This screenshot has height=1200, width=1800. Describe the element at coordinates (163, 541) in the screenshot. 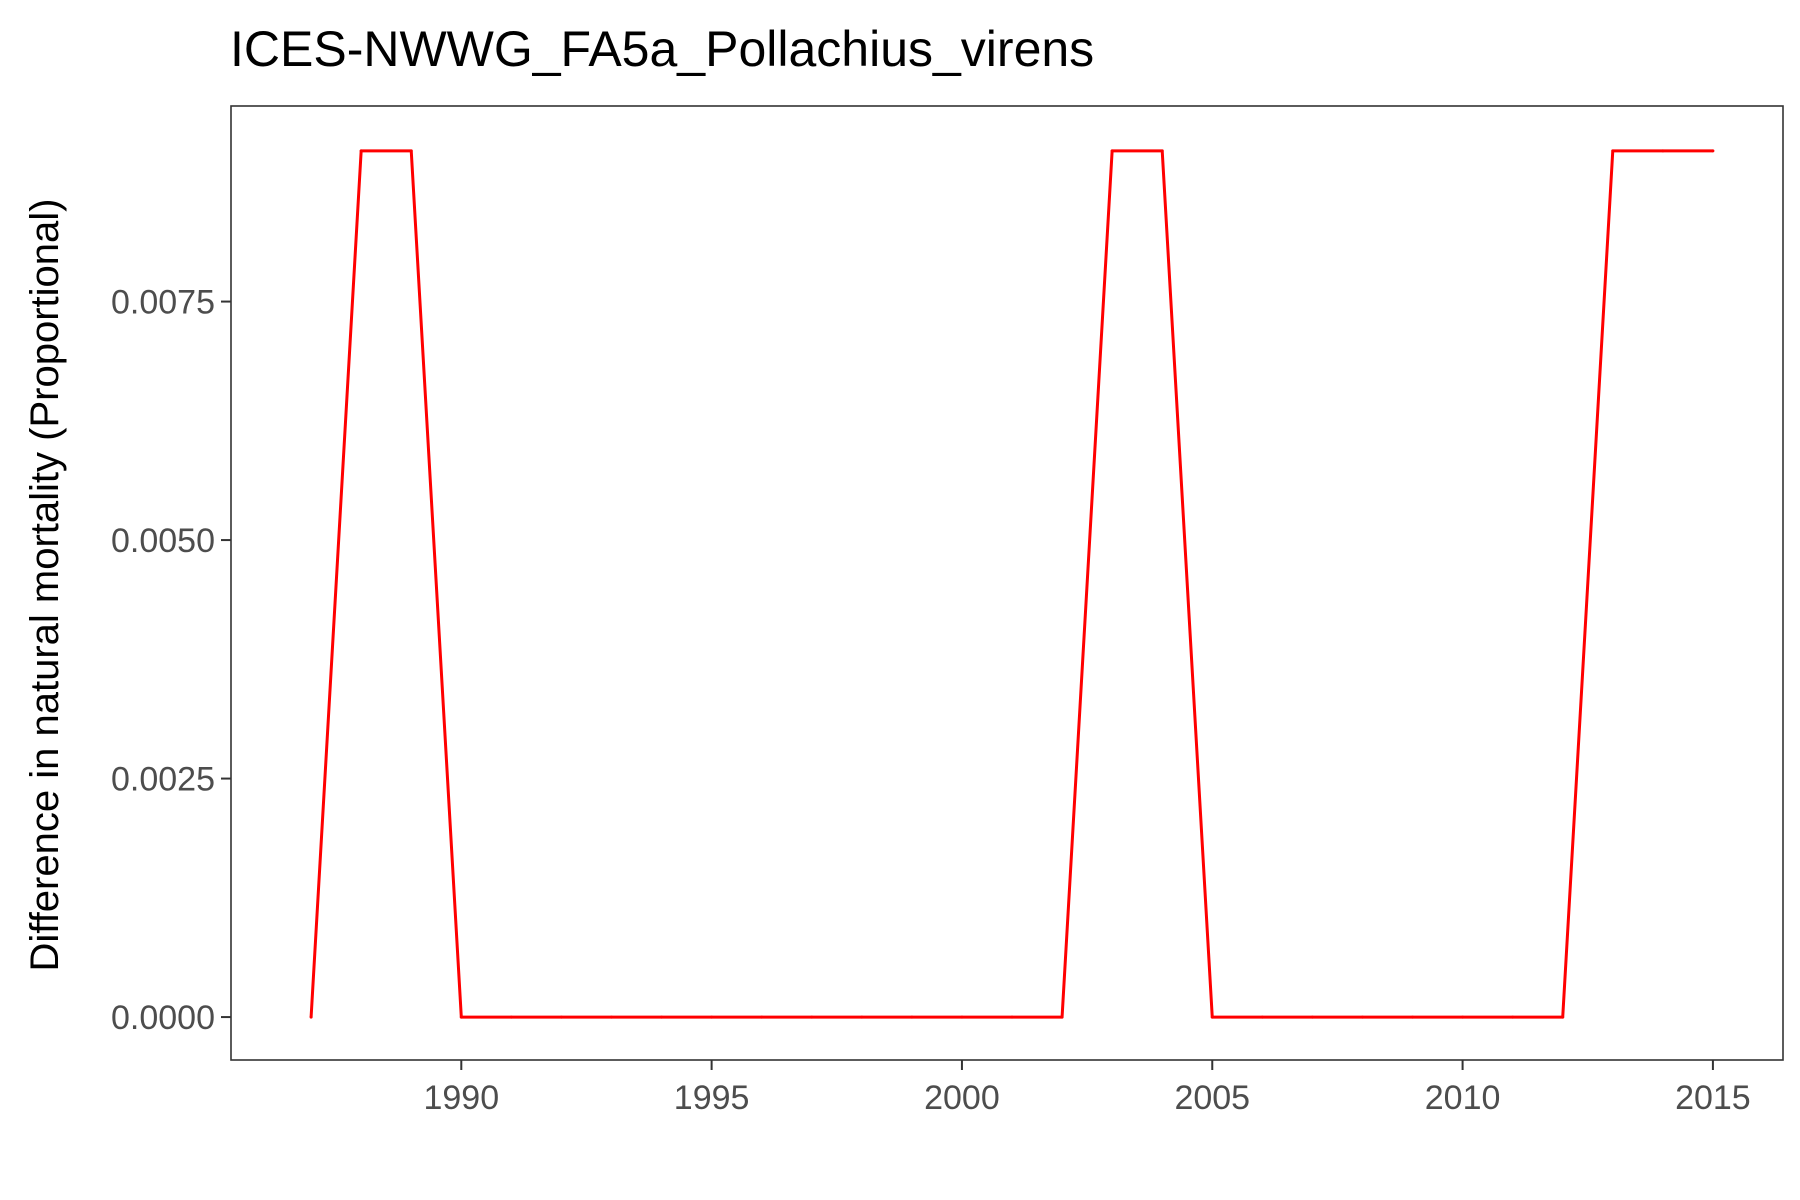

I see `y-tick-label: 0.0050` at that location.